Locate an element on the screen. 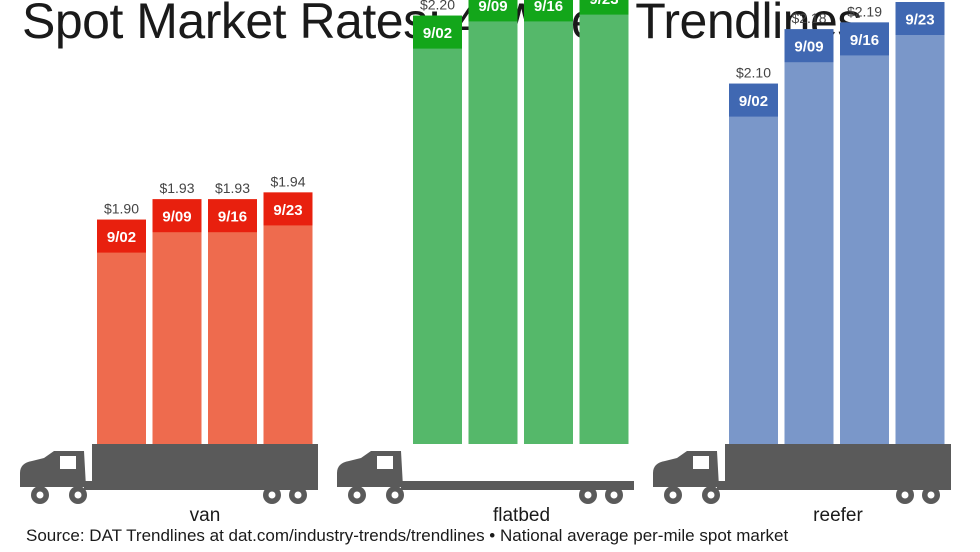 This screenshot has width=980, height=552. reefer-date-label-2: 9/09 is located at coordinates (808, 47).